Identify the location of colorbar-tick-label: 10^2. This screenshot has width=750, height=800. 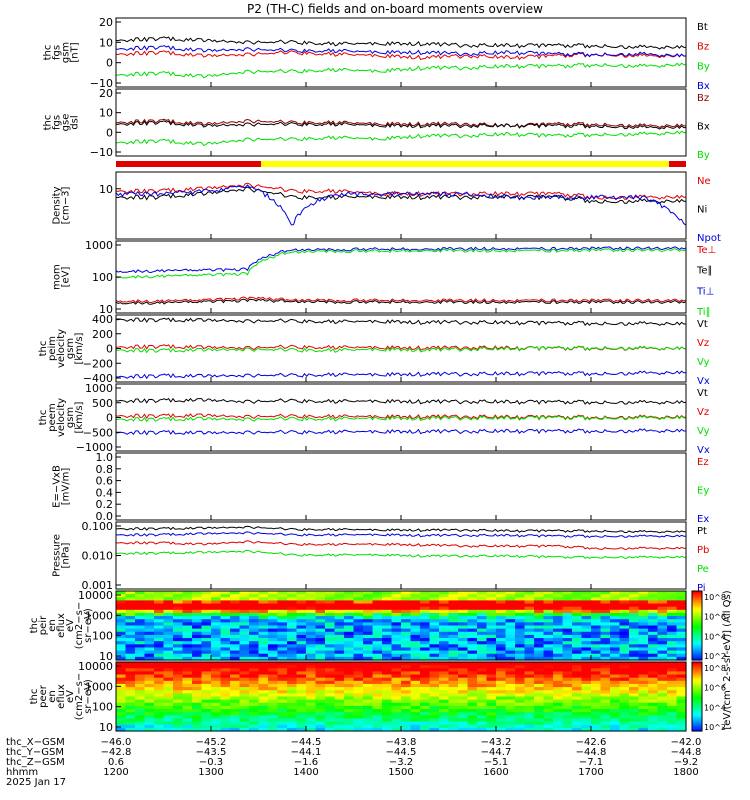
(715, 656).